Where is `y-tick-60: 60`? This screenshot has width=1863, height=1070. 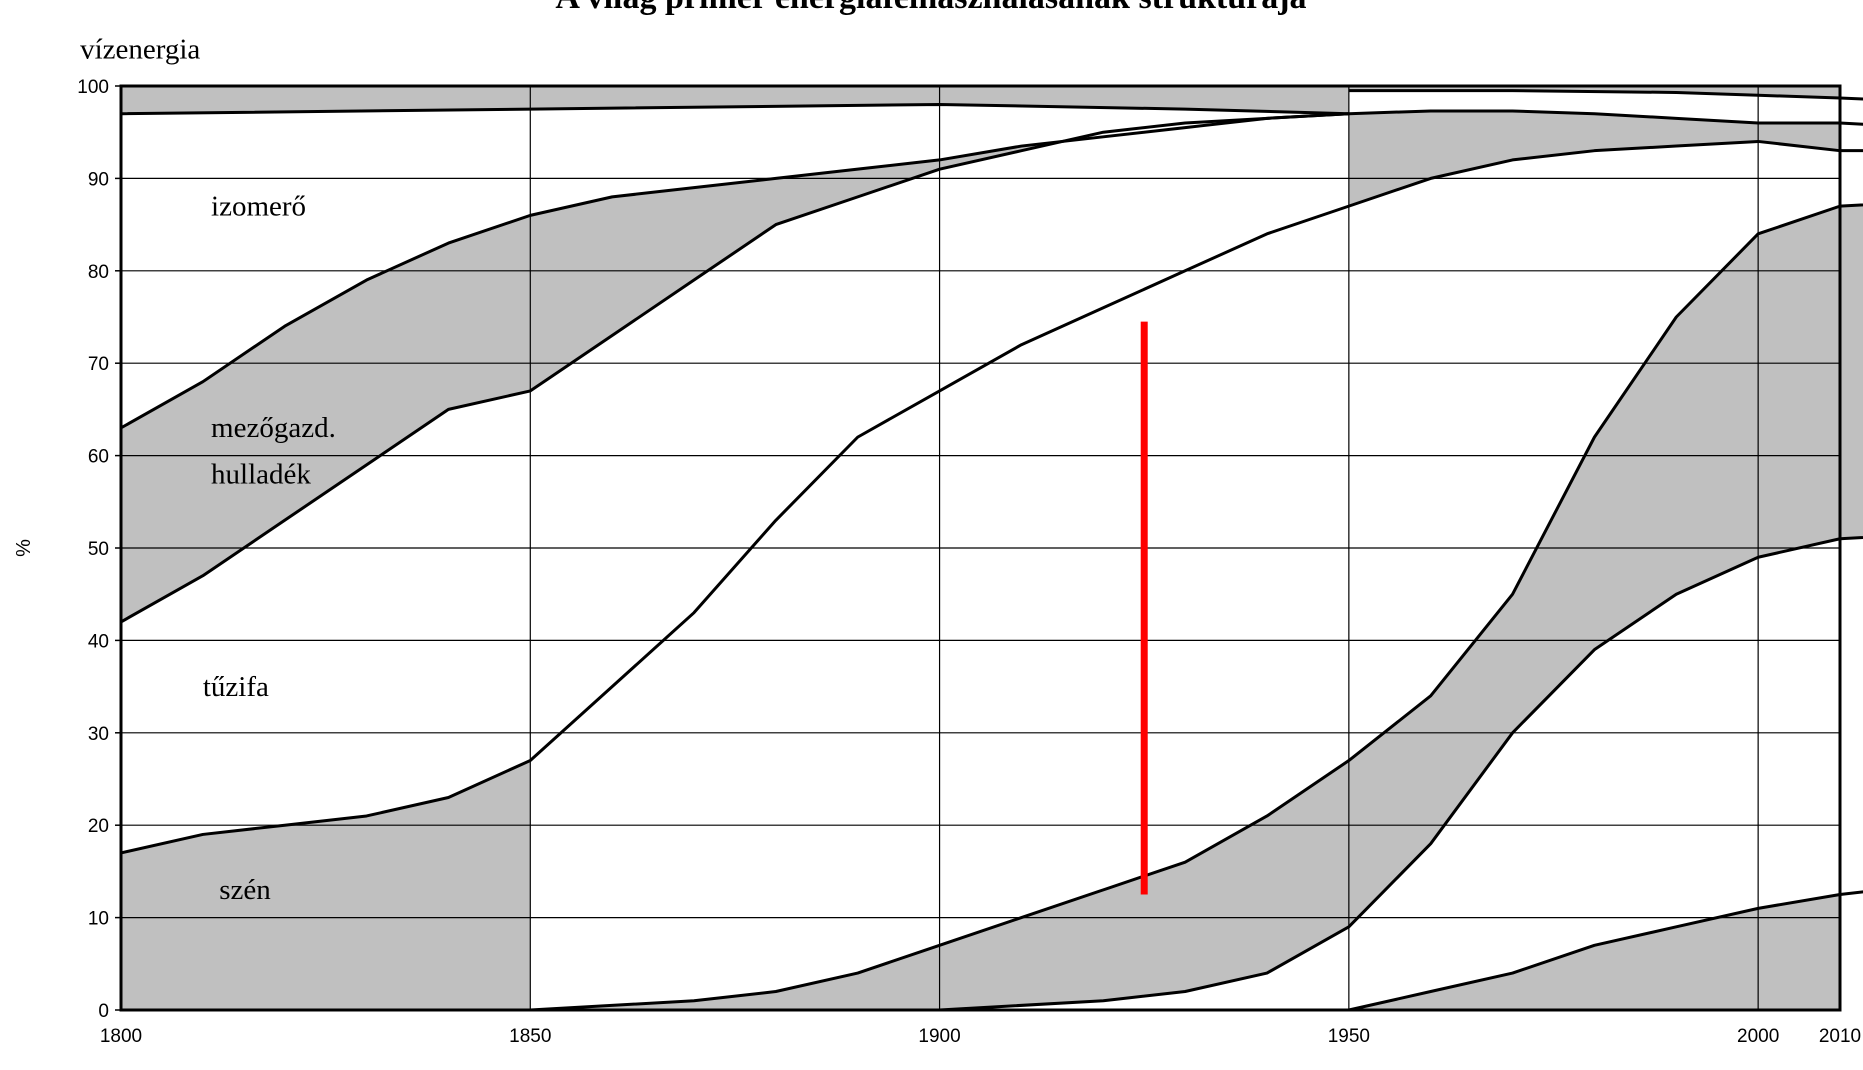
y-tick-60: 60 is located at coordinates (98, 457).